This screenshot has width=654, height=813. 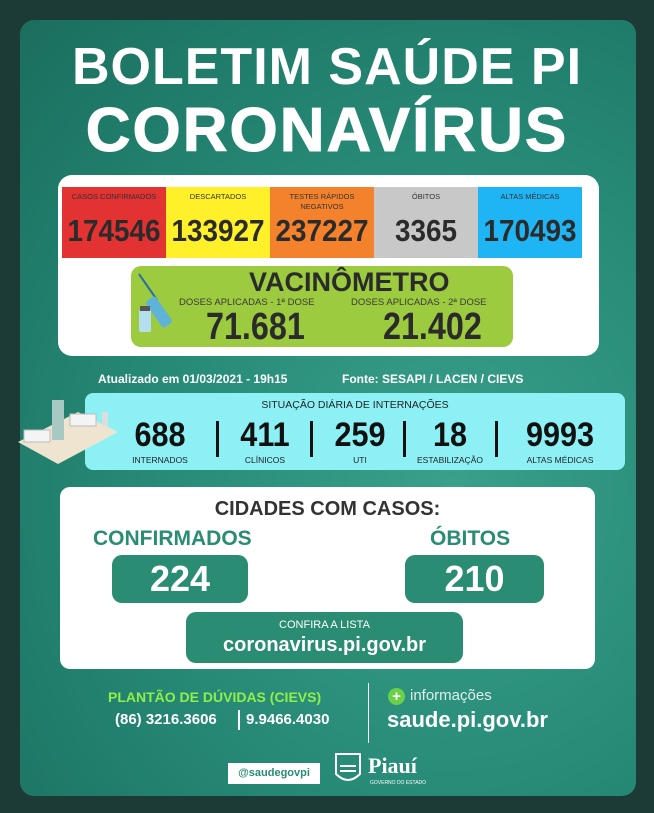 What do you see at coordinates (68, 432) in the screenshot?
I see `hospital-beds-icon` at bounding box center [68, 432].